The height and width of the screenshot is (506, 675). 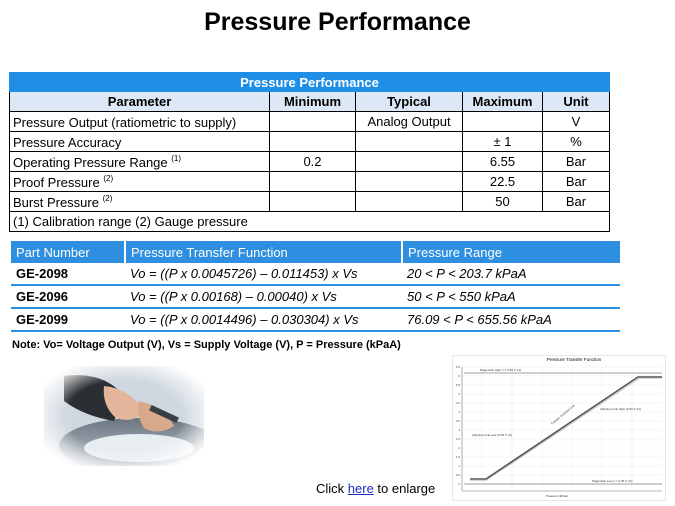 What do you see at coordinates (620, 409) in the screenshot?
I see `clipping-high-label: Clipping Limit High (0.93 X Vs)` at bounding box center [620, 409].